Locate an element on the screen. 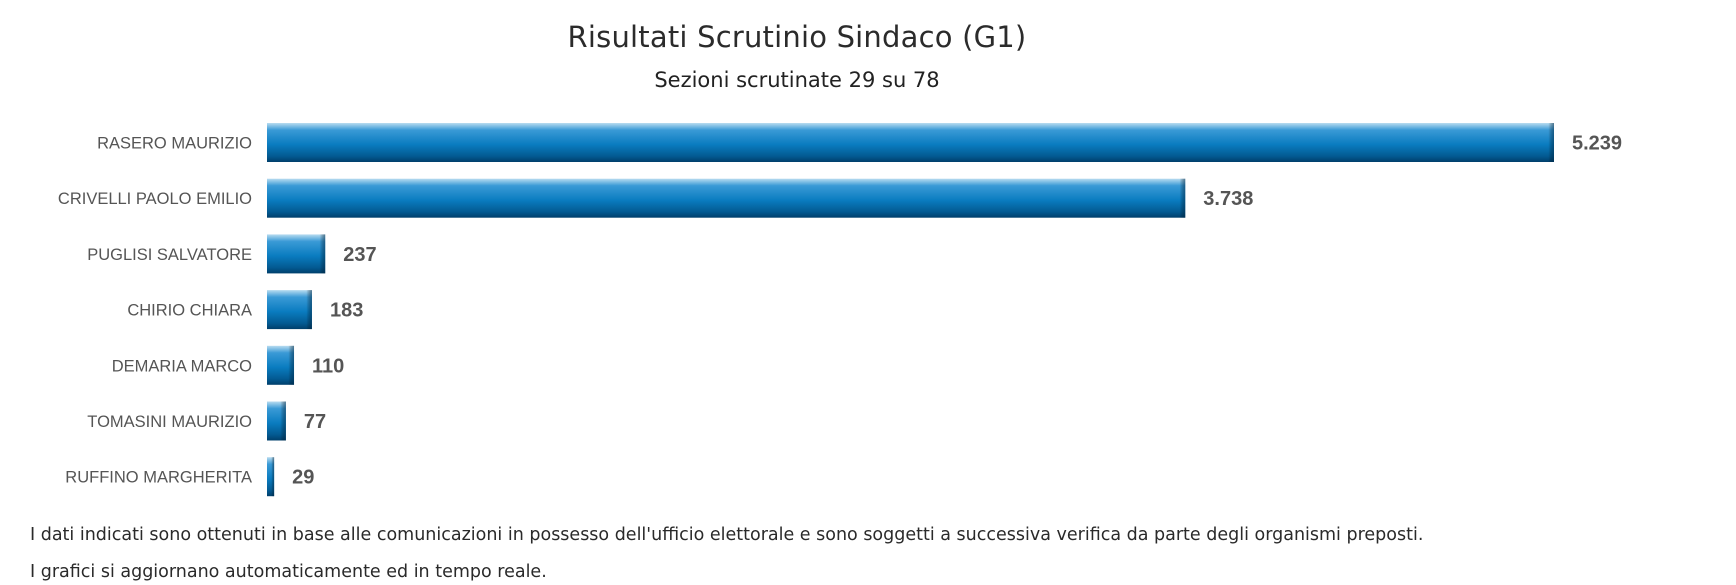 The image size is (1736, 585). chart-title: Risultati Scrutinio Sindaco (G1) is located at coordinates (797, 37).